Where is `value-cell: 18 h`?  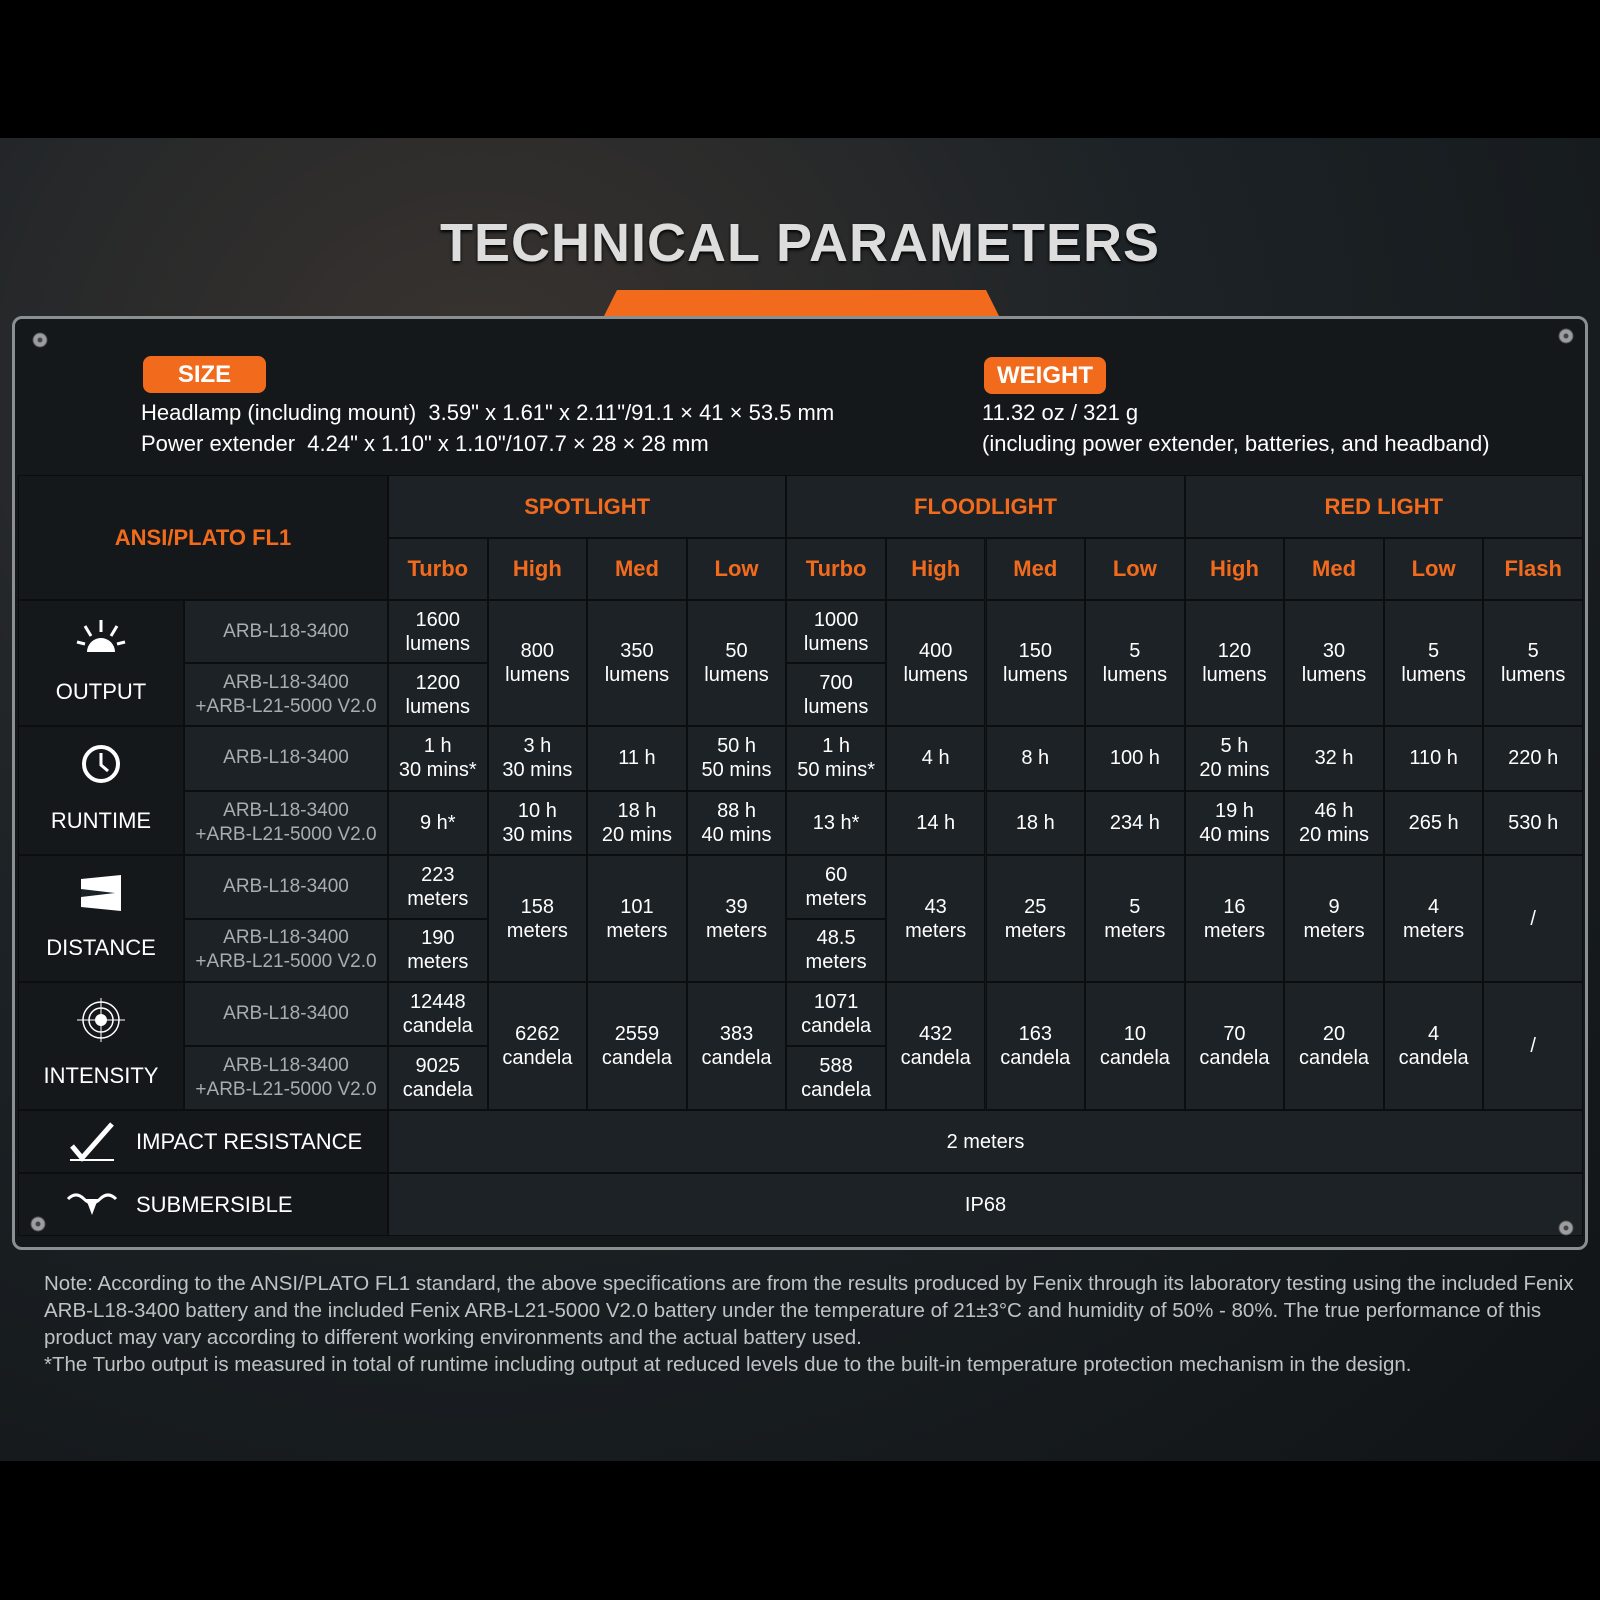 value-cell: 18 h is located at coordinates (1035, 822).